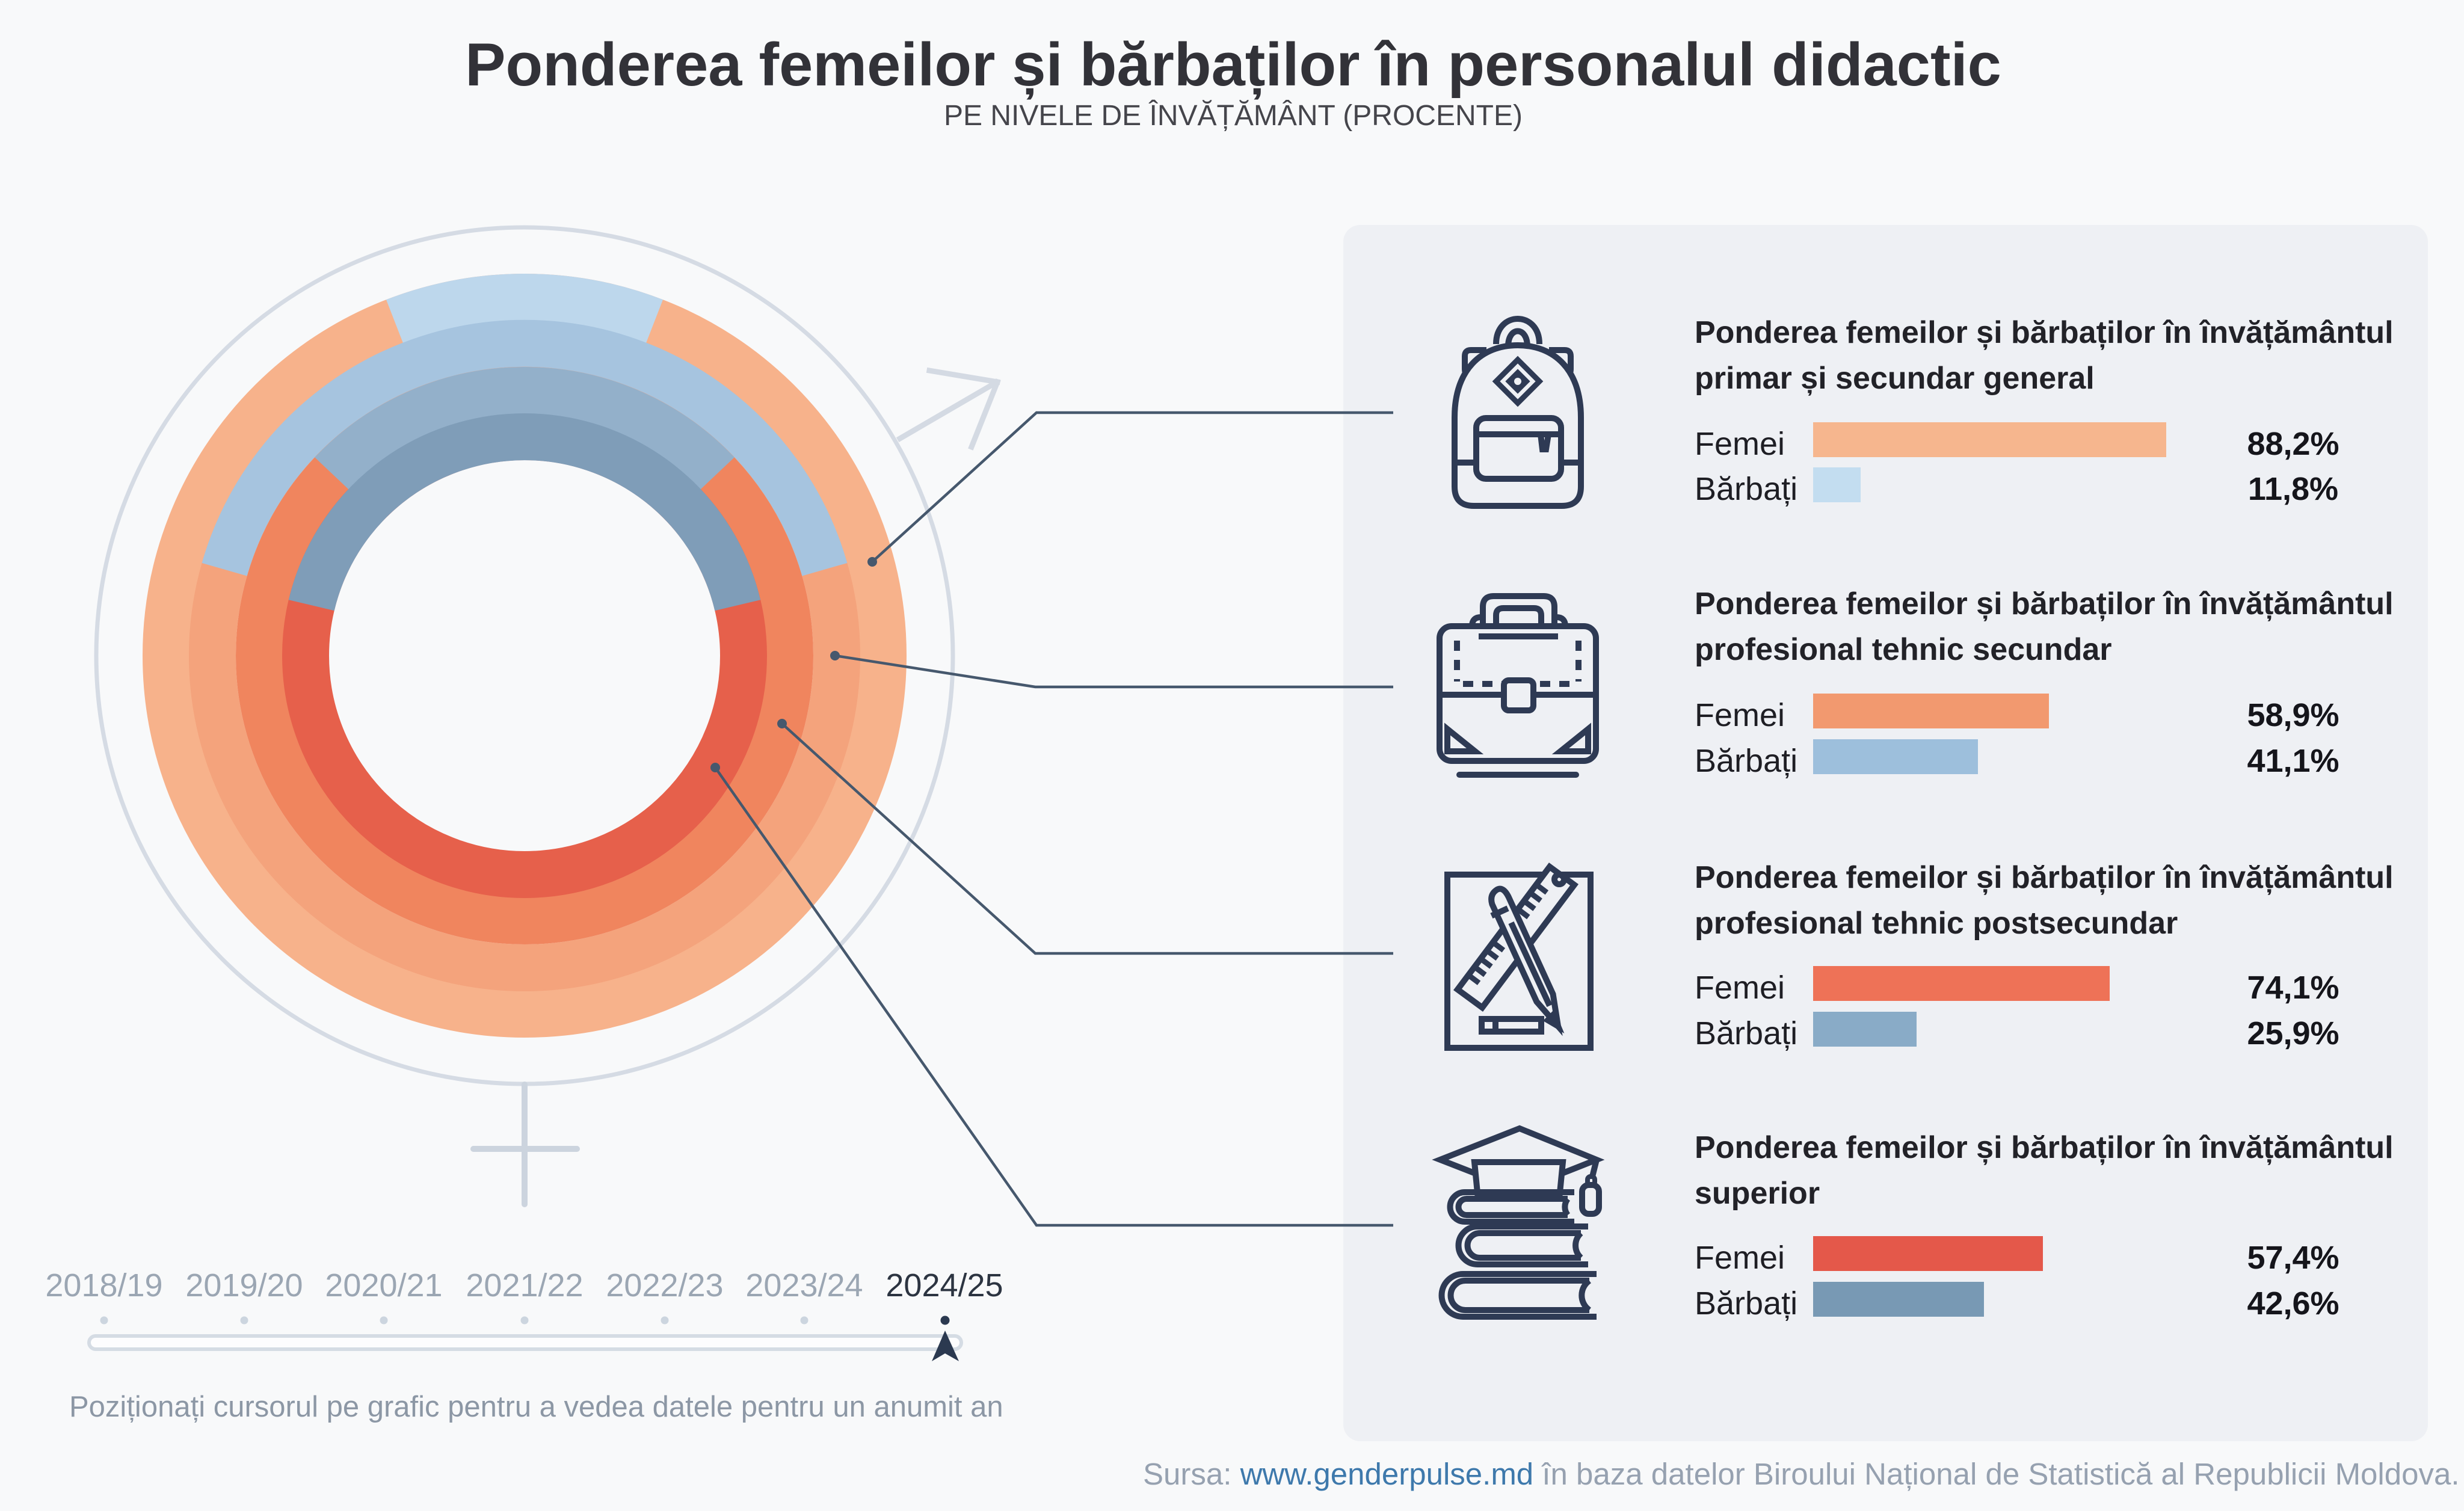  Describe the element at coordinates (1233, 116) in the screenshot. I see `svg-text:PE NIVELE DE ÎNVĂȚĂMÂNT (PROCE: PE NIVELE DE ÎNVĂȚĂMÂNT (PROCENTE)` at that location.